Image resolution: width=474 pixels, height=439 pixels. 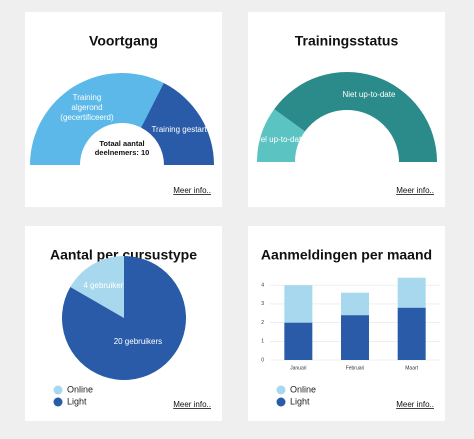 What do you see at coordinates (411, 368) in the screenshot?
I see `x-tick-label: Maart` at bounding box center [411, 368].